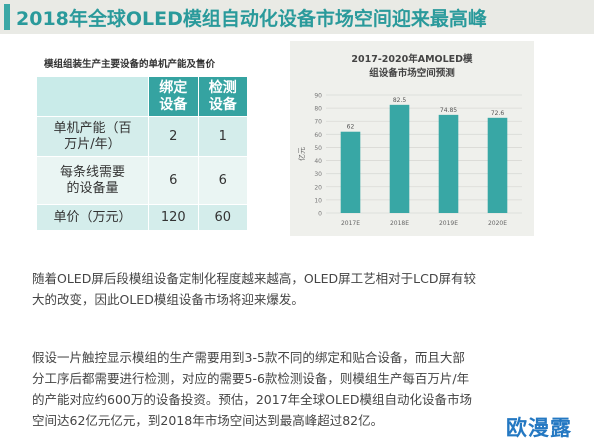 This screenshot has height=444, width=594. Describe the element at coordinates (251, 19) in the screenshot. I see `page-title: 2018年全球OLED模组自动化设备市场空间迎来最高峰` at that location.